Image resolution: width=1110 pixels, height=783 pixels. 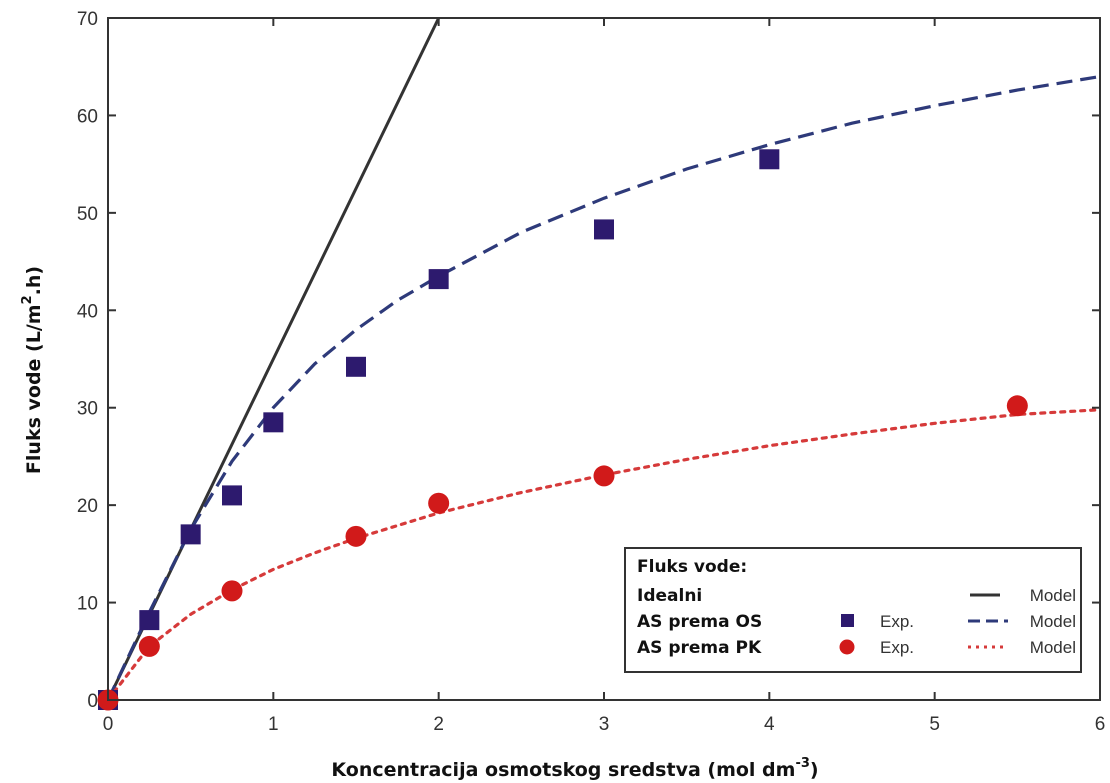 What do you see at coordinates (273, 724) in the screenshot?
I see `x-tick-label: 1` at bounding box center [273, 724].